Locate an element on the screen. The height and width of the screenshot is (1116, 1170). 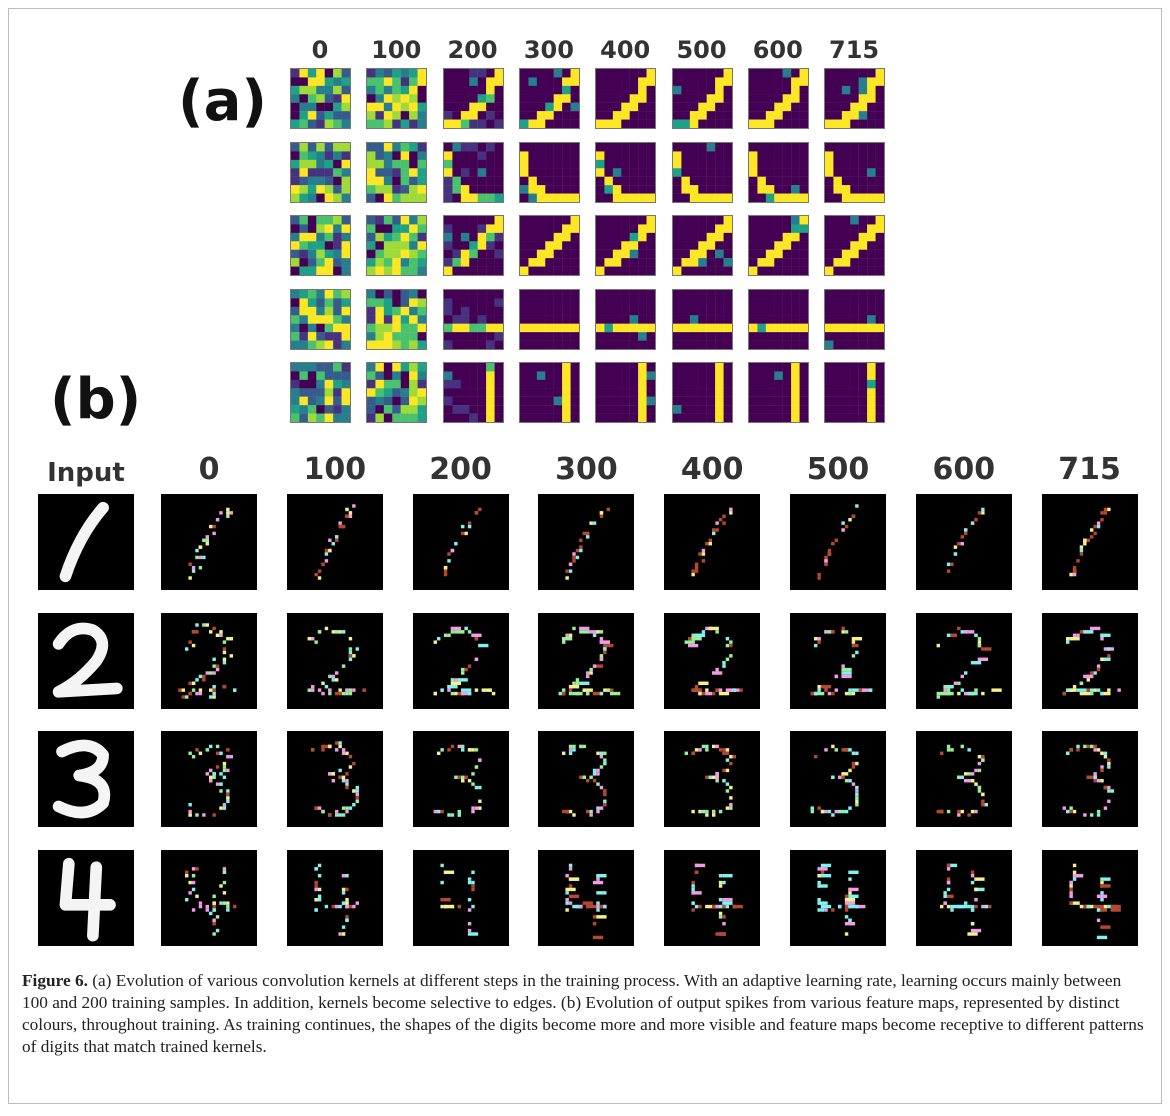
spike-step-header: 0 is located at coordinates (209, 469).